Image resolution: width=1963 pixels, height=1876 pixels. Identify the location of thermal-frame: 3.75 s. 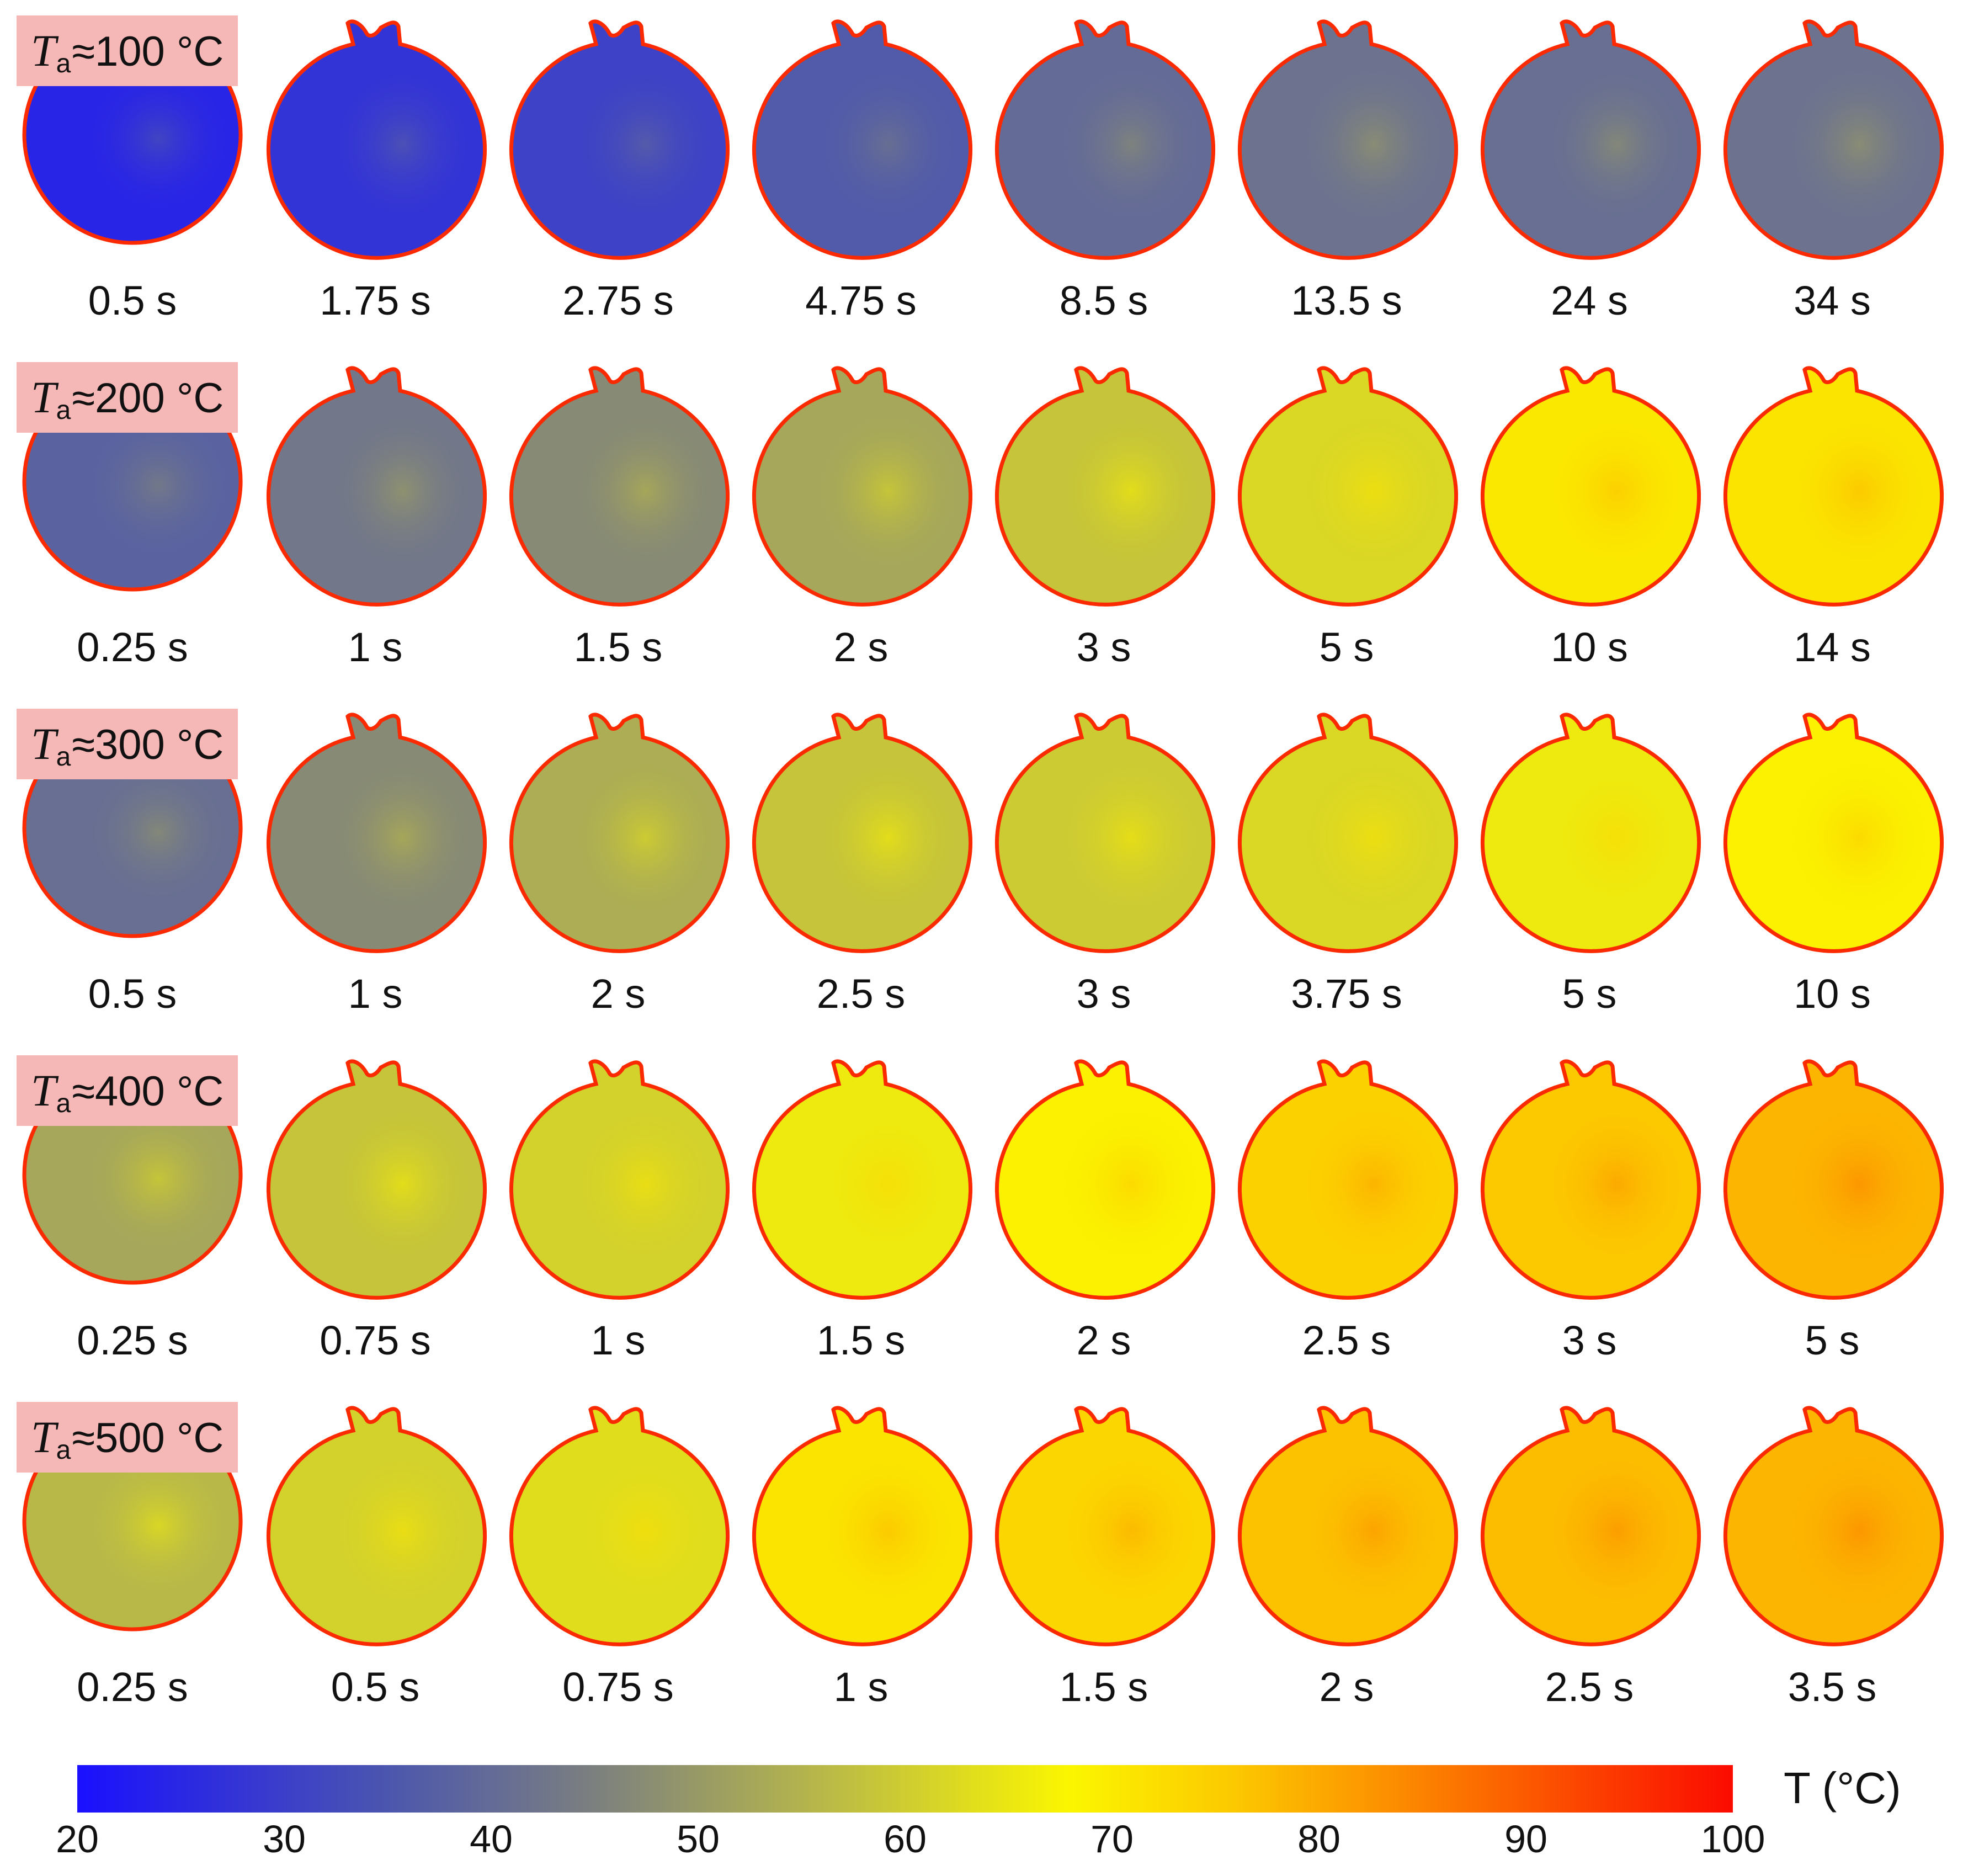
(1346, 866).